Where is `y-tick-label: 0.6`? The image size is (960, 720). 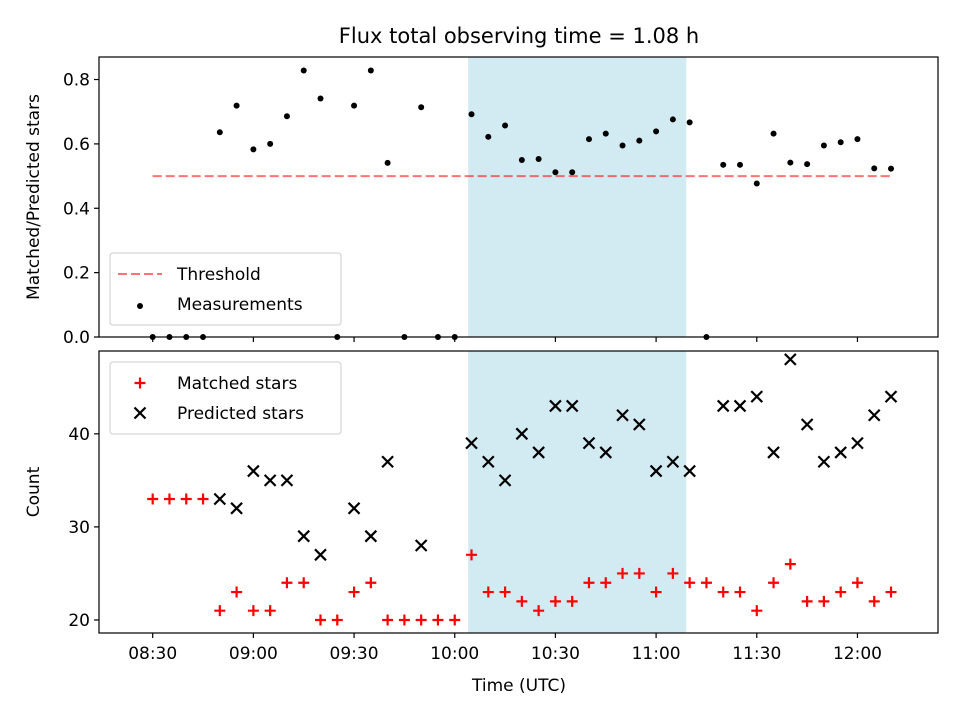
y-tick-label: 0.6 is located at coordinates (76, 145).